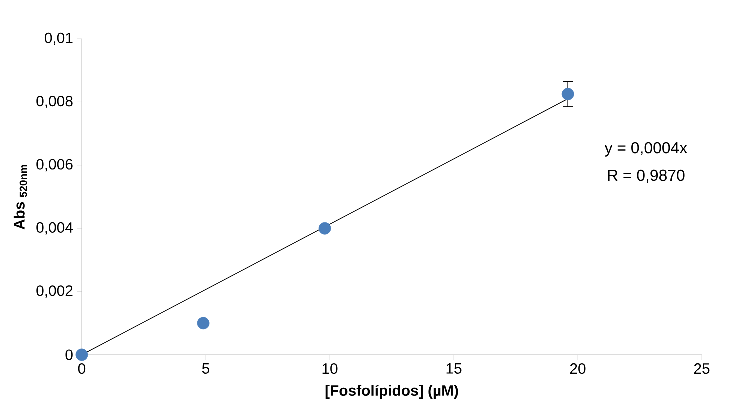 The width and height of the screenshot is (737, 410). Describe the element at coordinates (54, 292) in the screenshot. I see `y-tick-label: 0,002` at that location.